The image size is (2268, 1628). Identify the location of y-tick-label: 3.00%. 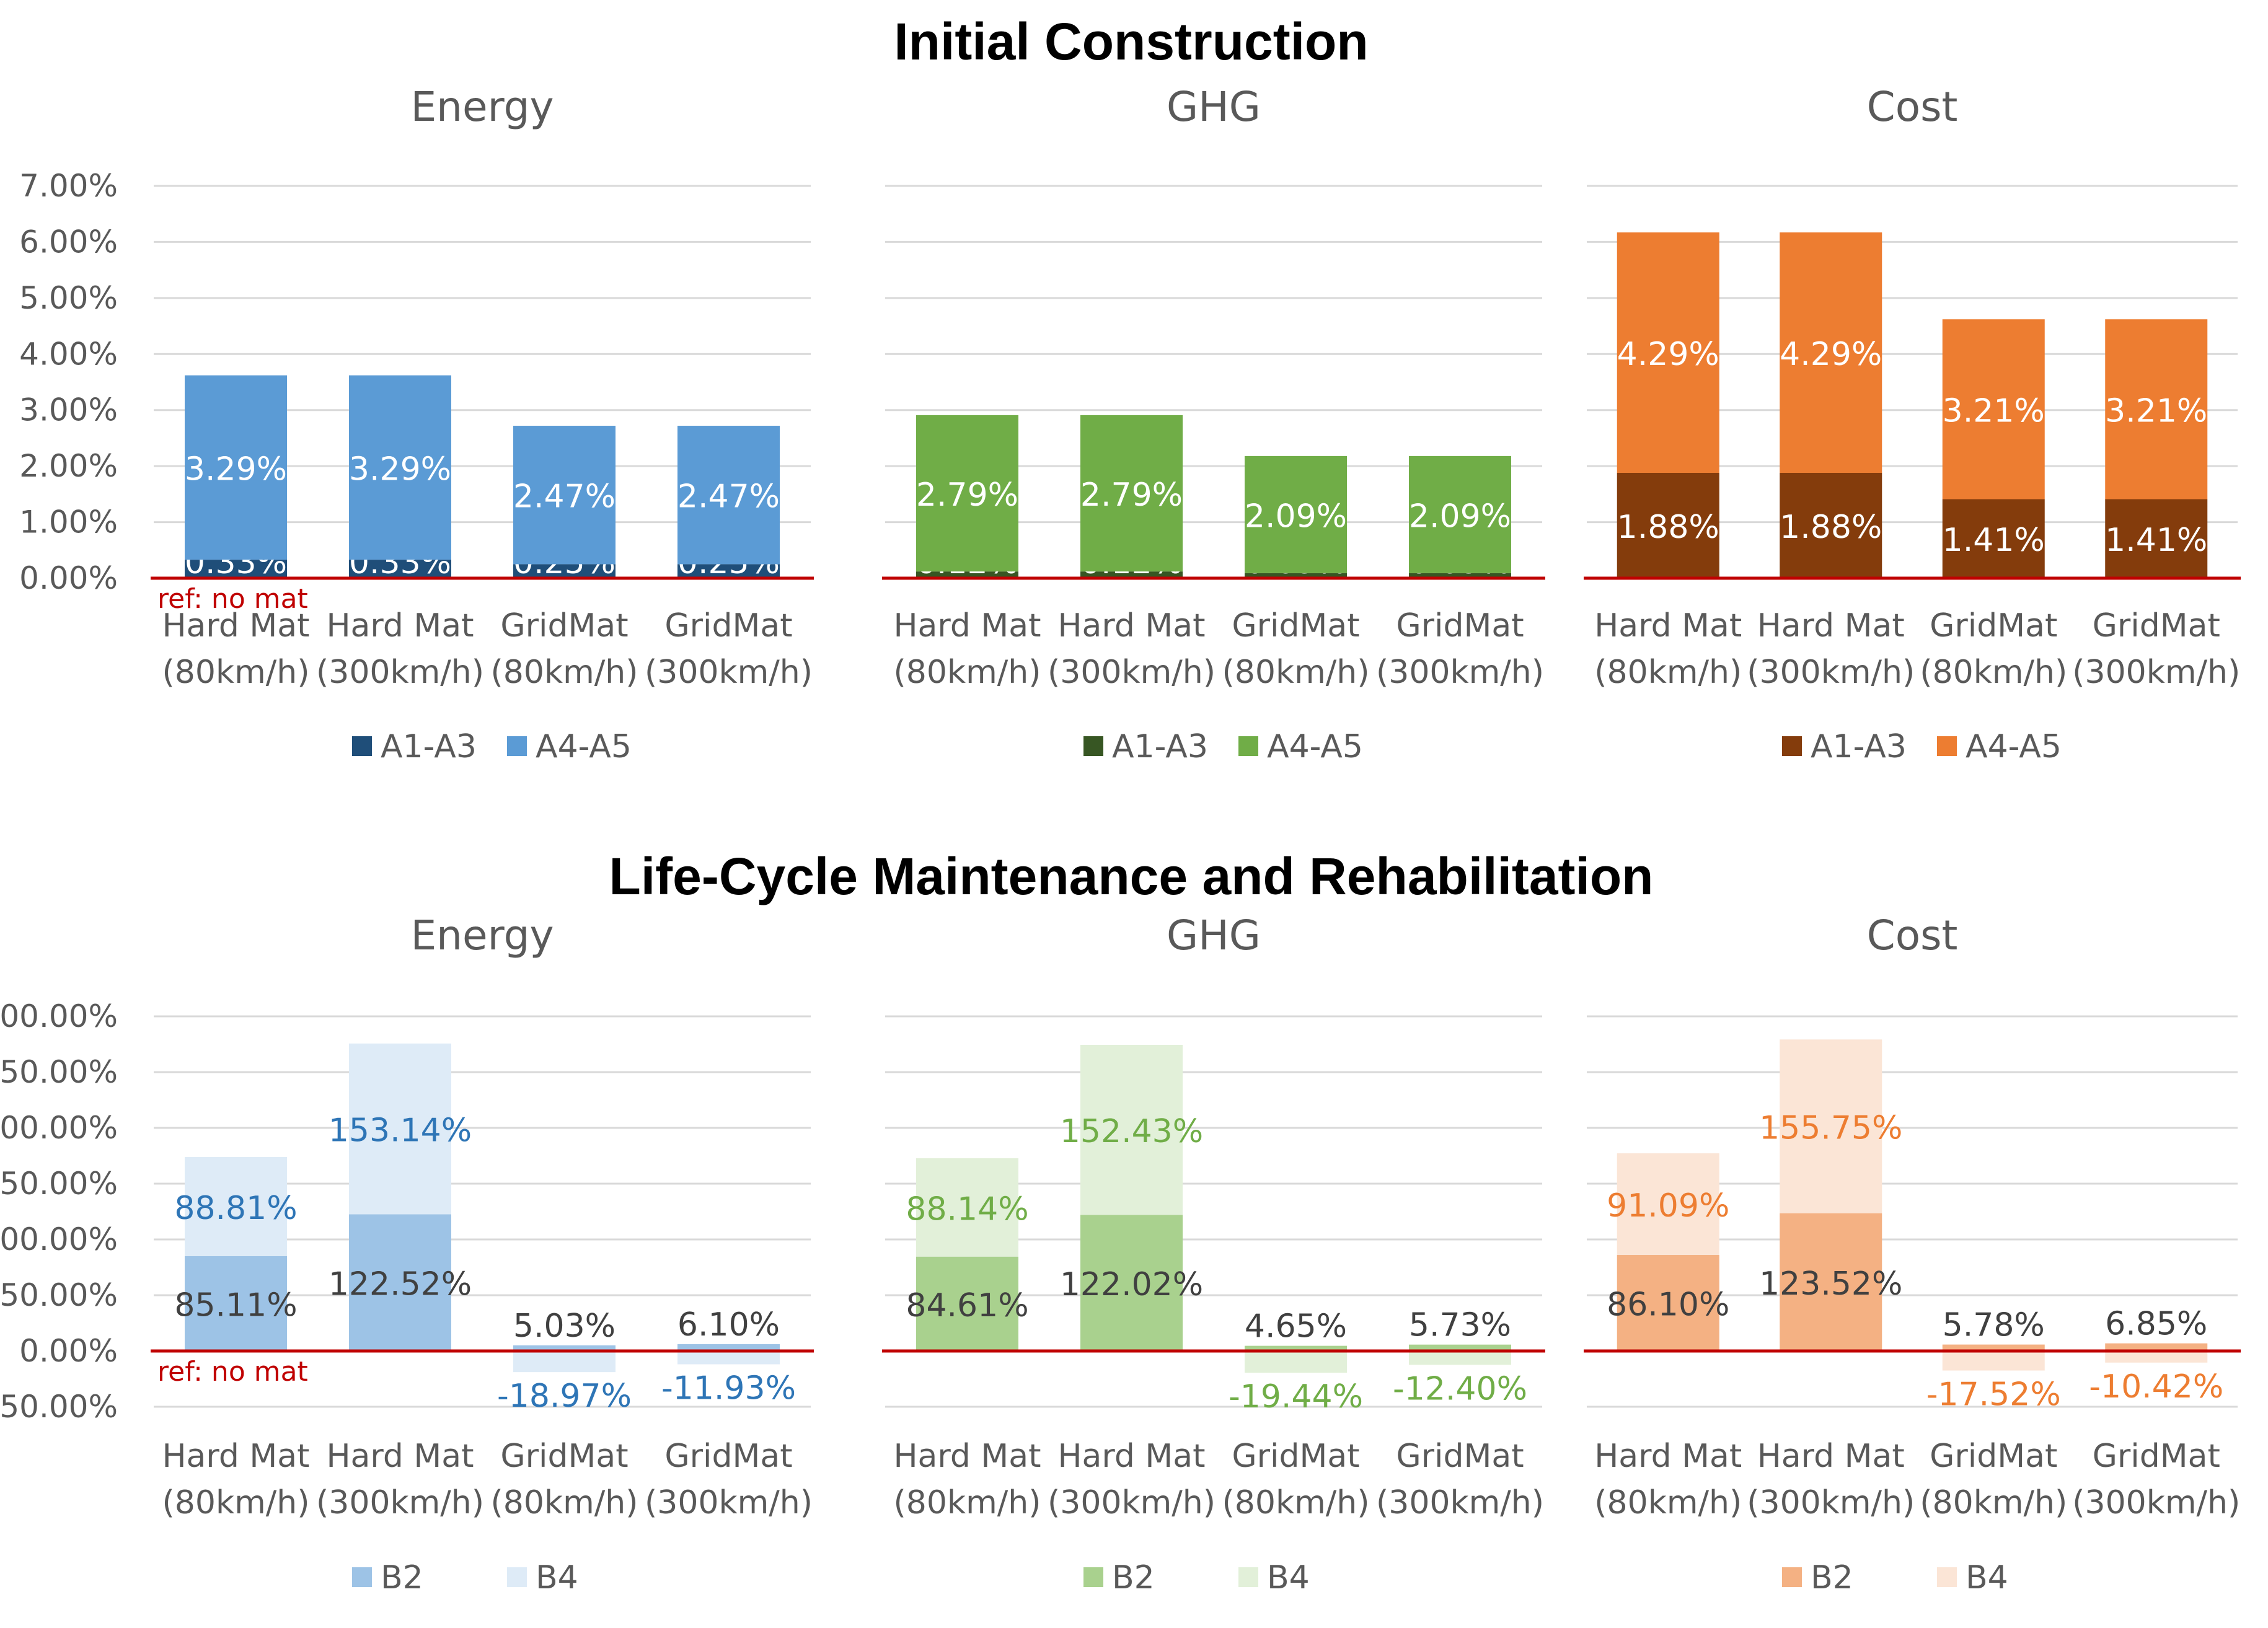
(68, 410).